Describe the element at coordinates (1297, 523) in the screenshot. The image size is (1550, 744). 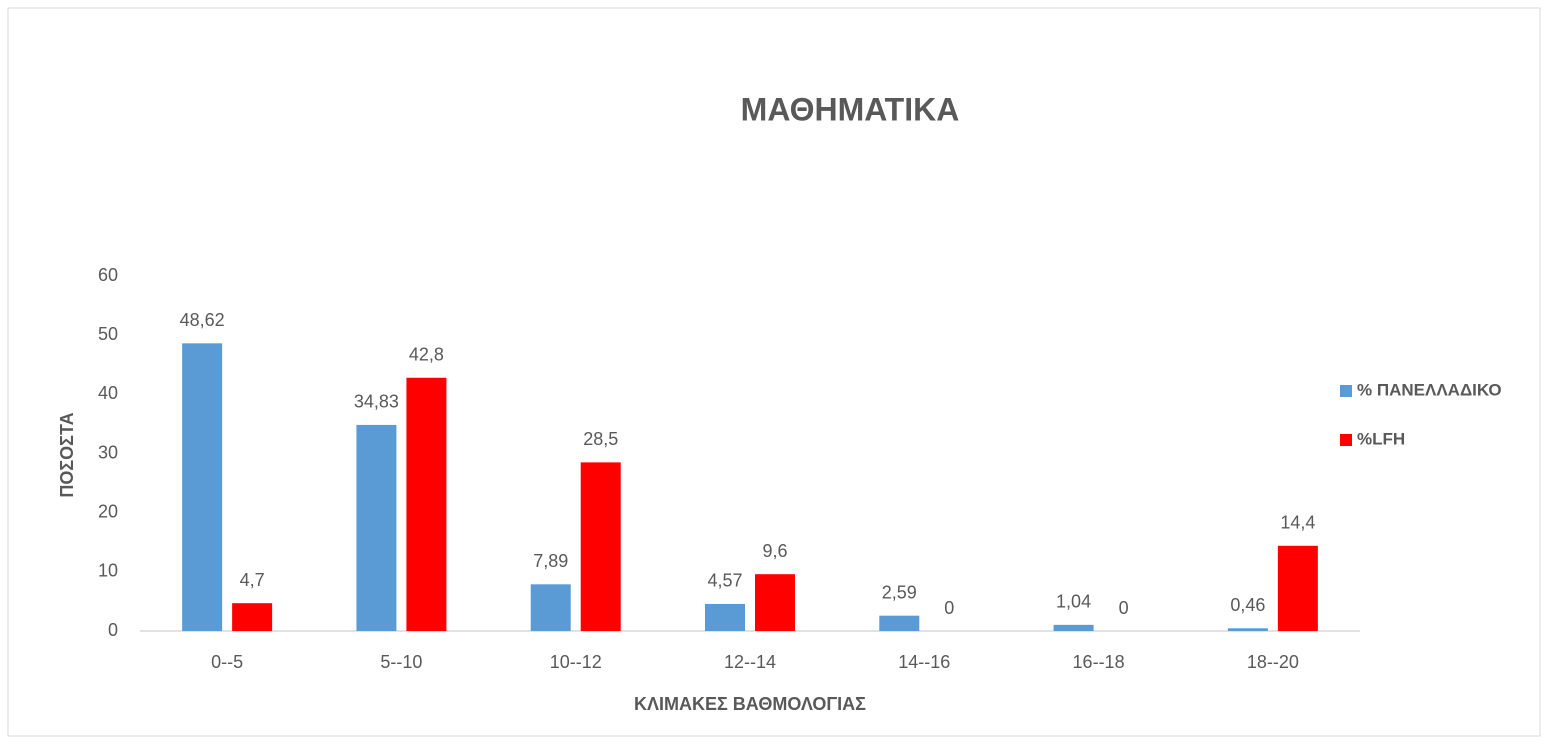
I see `value-label: 14,4` at that location.